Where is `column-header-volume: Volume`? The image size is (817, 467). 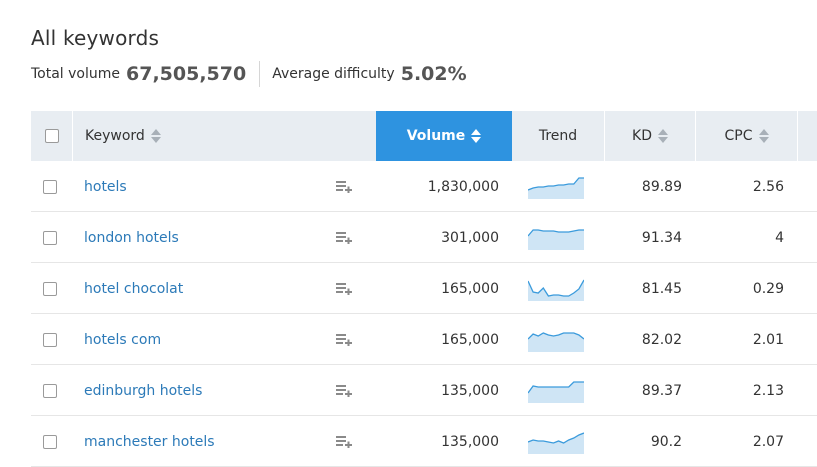
column-header-volume: Volume is located at coordinates (444, 136).